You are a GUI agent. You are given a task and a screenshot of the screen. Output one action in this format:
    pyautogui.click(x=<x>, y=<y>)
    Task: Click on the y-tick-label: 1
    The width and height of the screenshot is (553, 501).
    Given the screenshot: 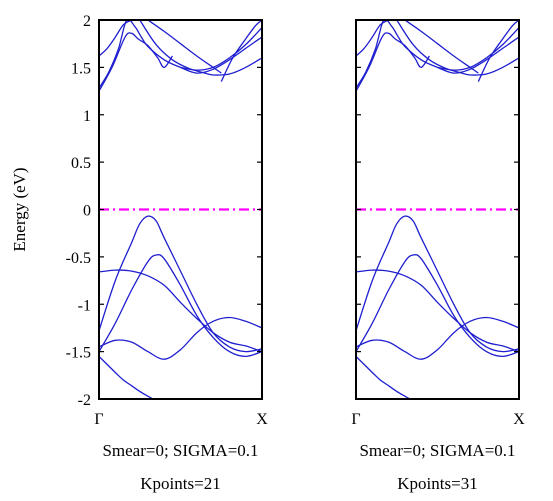 What is the action you would take?
    pyautogui.click(x=87, y=116)
    